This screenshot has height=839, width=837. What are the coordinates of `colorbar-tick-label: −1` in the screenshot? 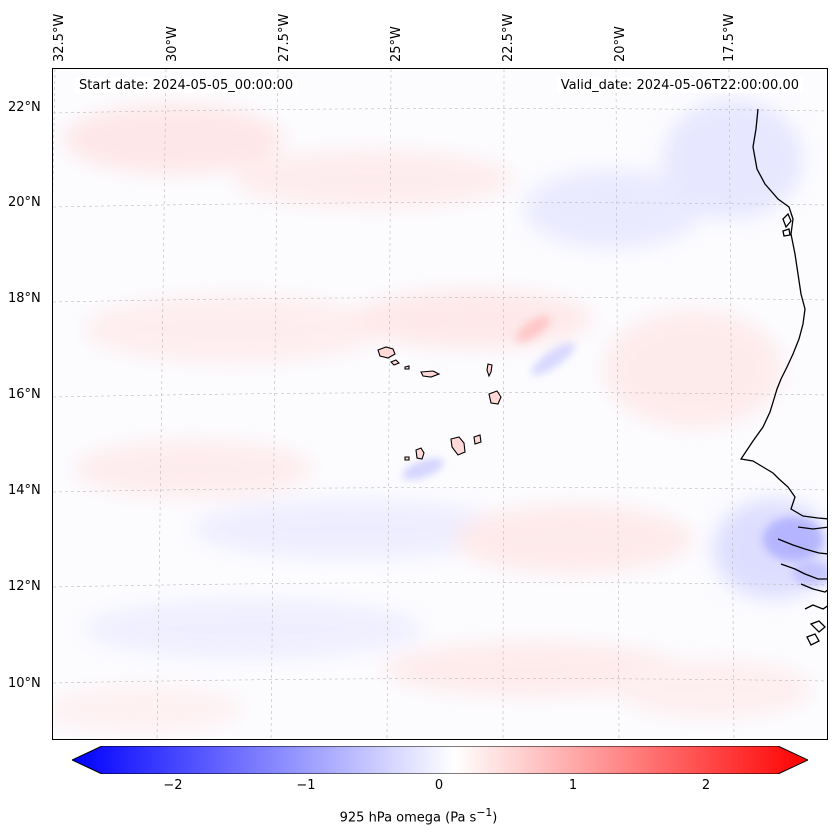 It's located at (306, 785).